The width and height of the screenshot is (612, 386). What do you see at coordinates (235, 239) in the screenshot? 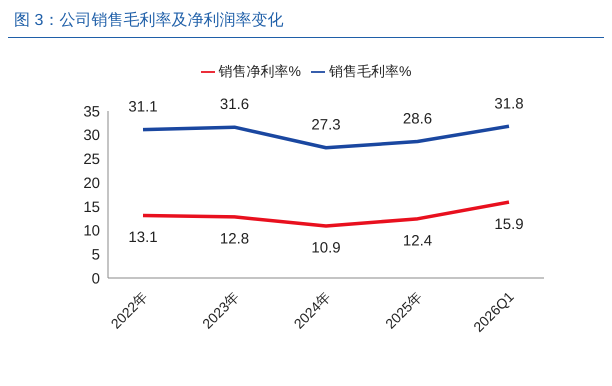
I see `data-label: 12.8` at bounding box center [235, 239].